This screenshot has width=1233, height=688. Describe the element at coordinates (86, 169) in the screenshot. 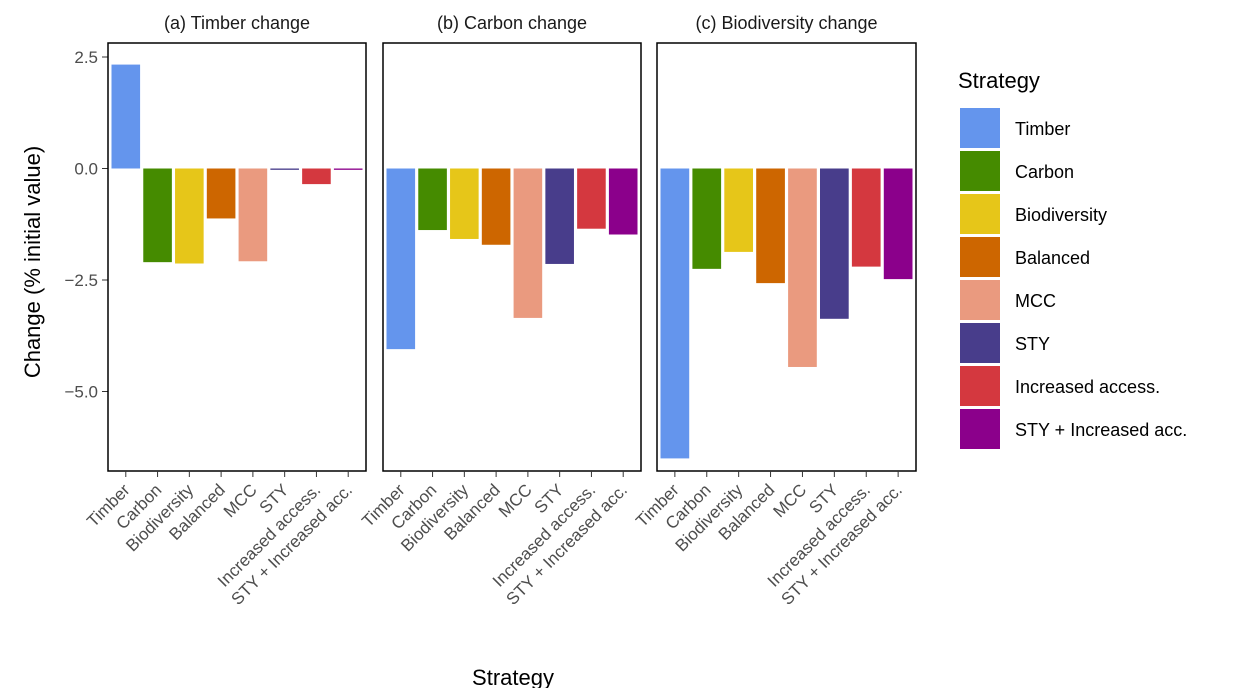

I see `y-tick-label: 0.0` at that location.